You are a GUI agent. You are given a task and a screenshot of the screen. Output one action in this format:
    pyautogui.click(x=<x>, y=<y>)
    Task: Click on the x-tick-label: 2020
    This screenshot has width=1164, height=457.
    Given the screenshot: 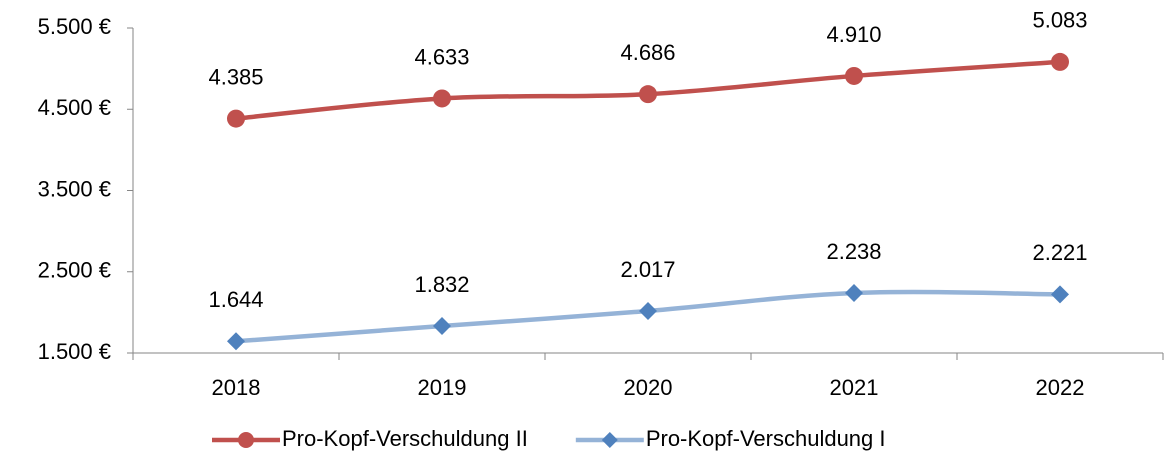 What is the action you would take?
    pyautogui.click(x=648, y=387)
    